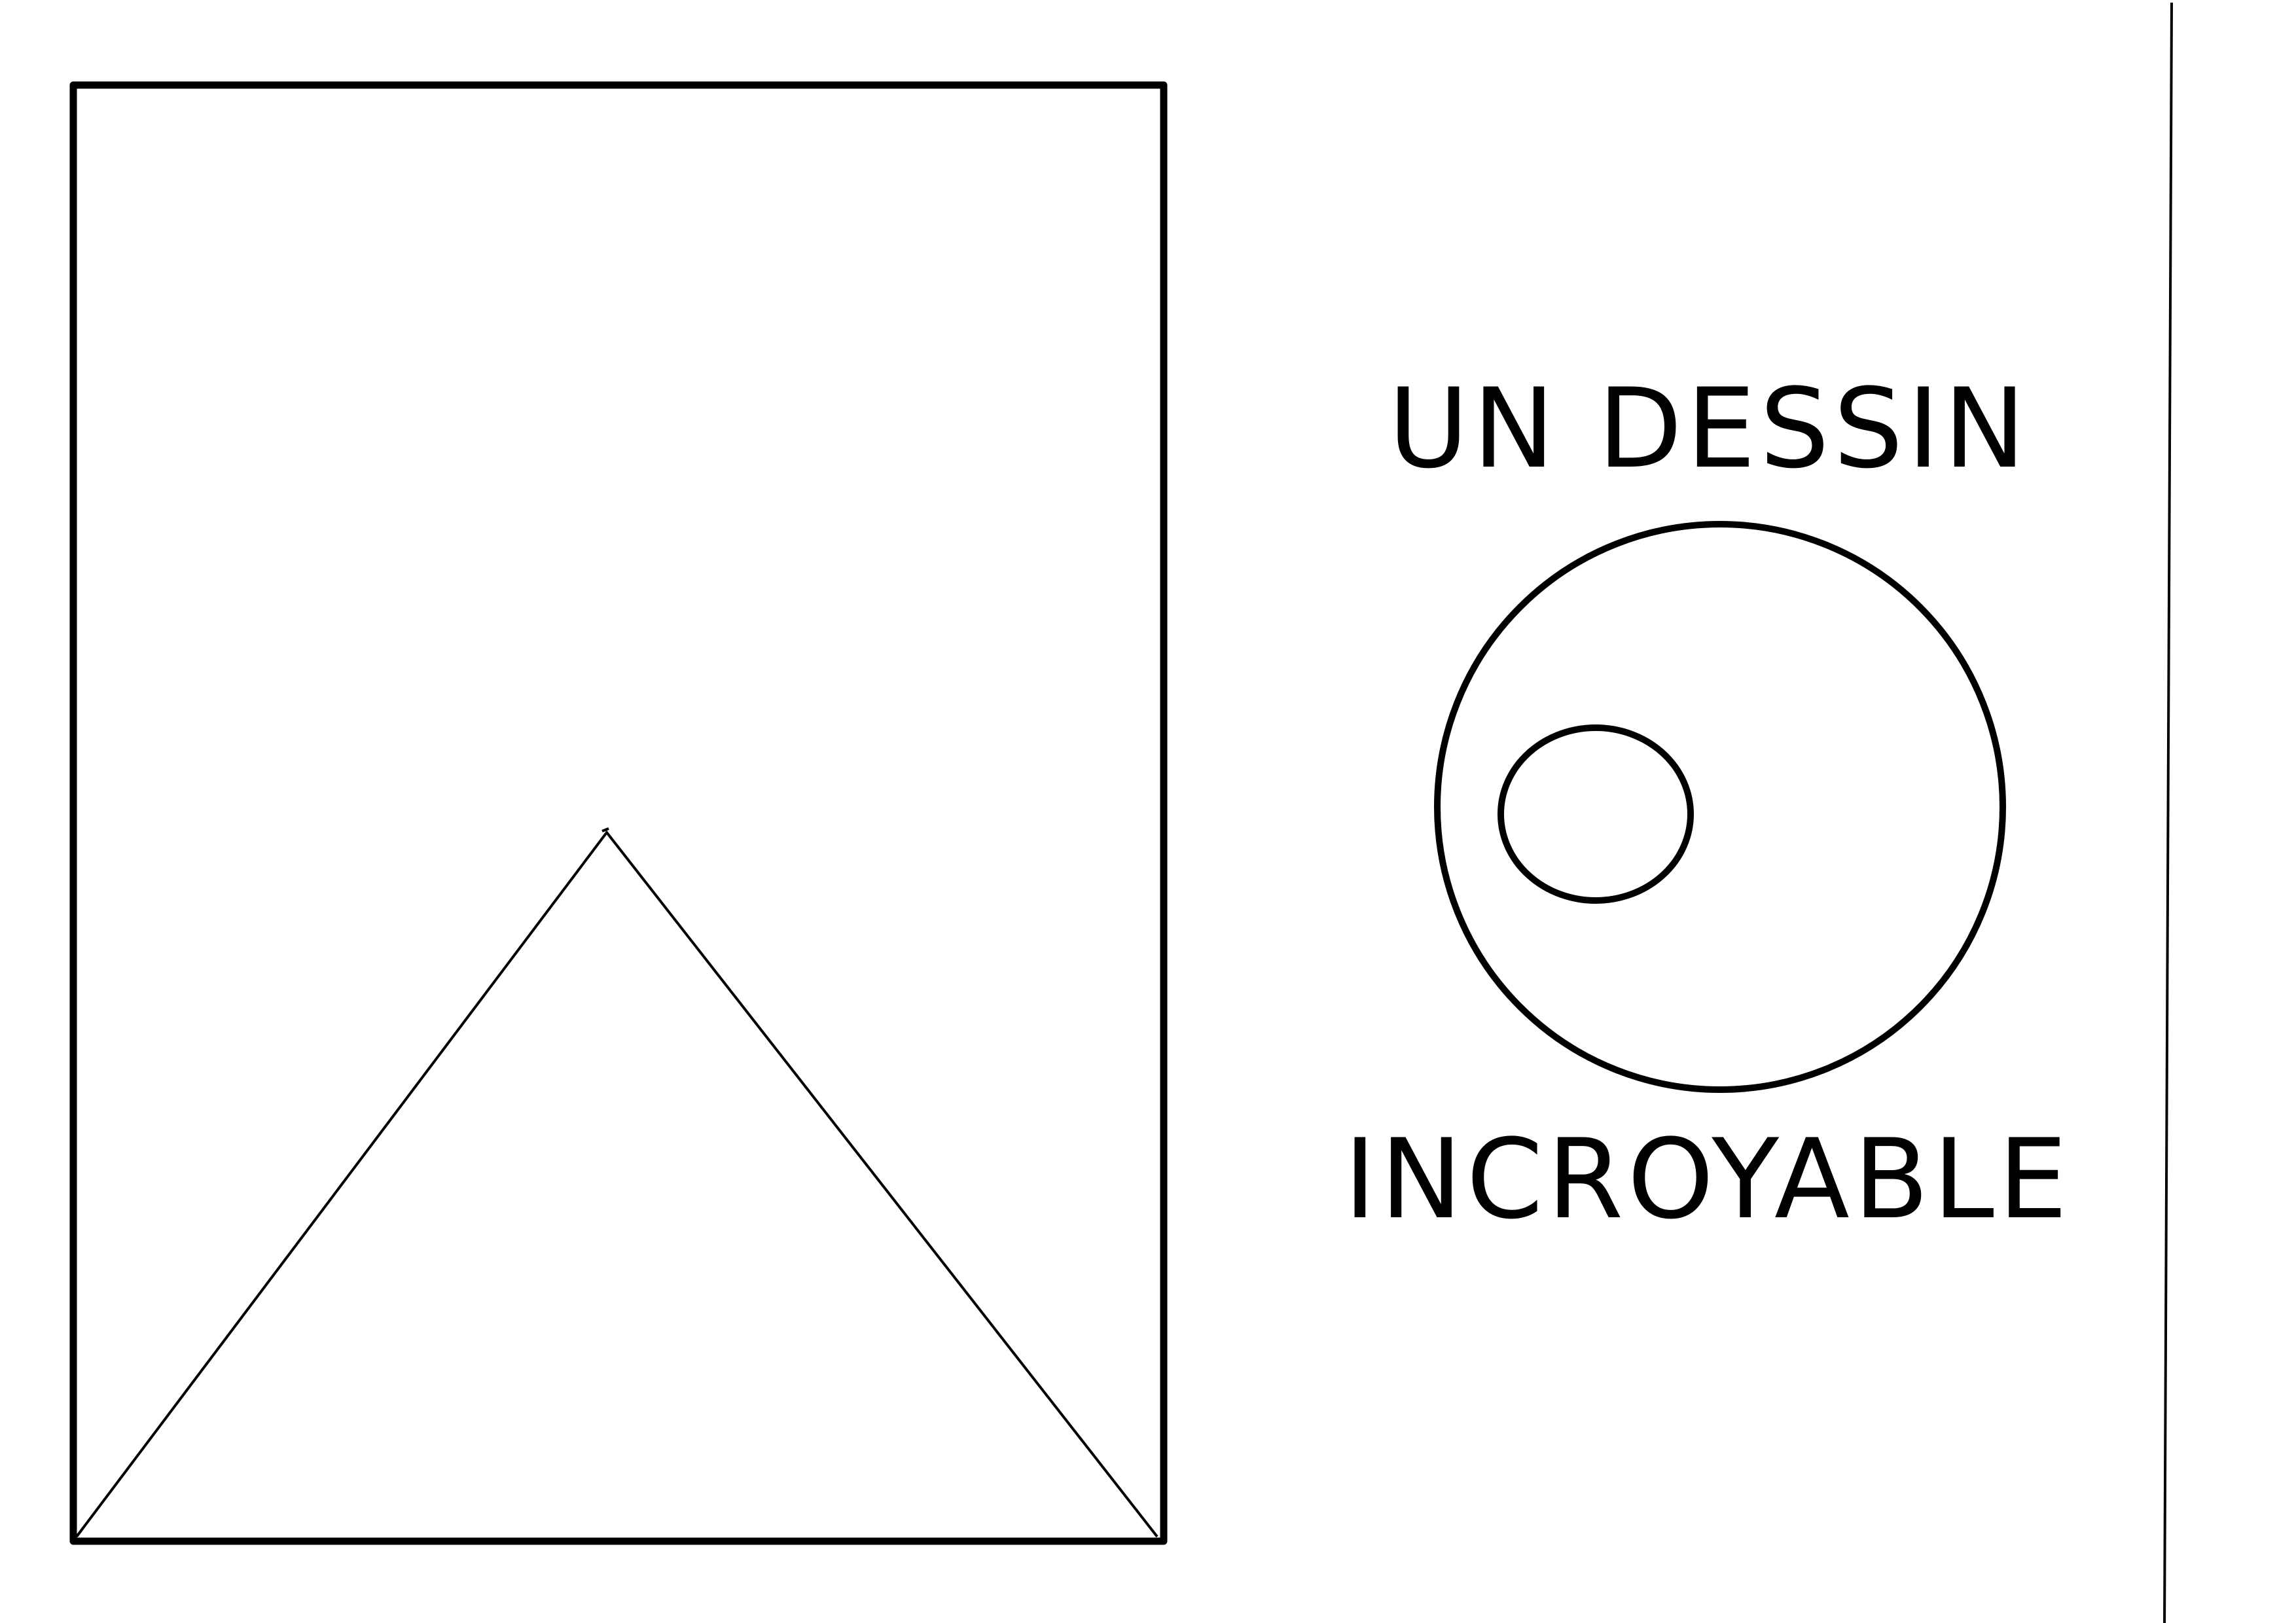 The image size is (2296, 1623). Describe the element at coordinates (1596, 814) in the screenshot. I see `inner-circle` at that location.